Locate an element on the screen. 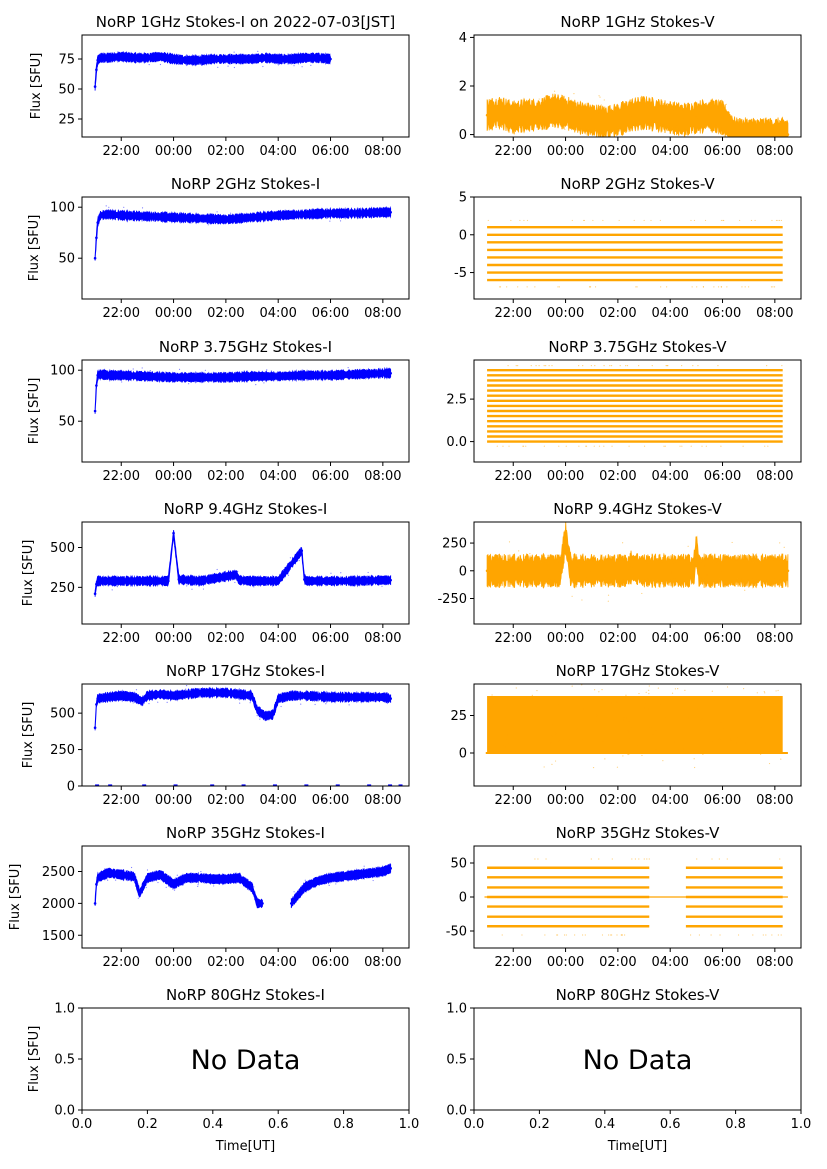  x-tick-label-v3-0: 22:00 is located at coordinates (513, 476).